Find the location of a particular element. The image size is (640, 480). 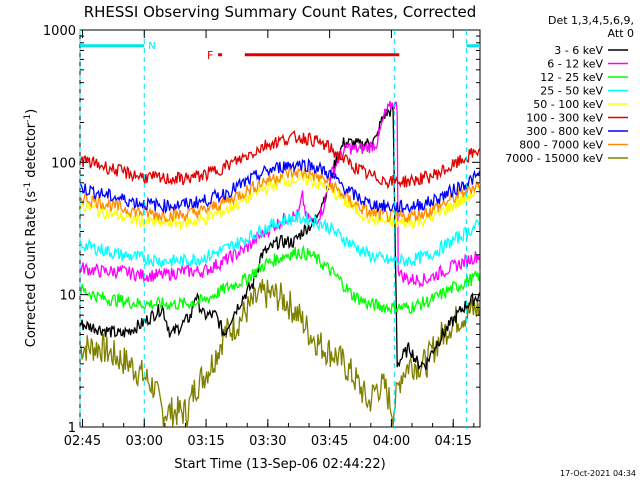

x-tick-label: 03:00 is located at coordinates (144, 441).